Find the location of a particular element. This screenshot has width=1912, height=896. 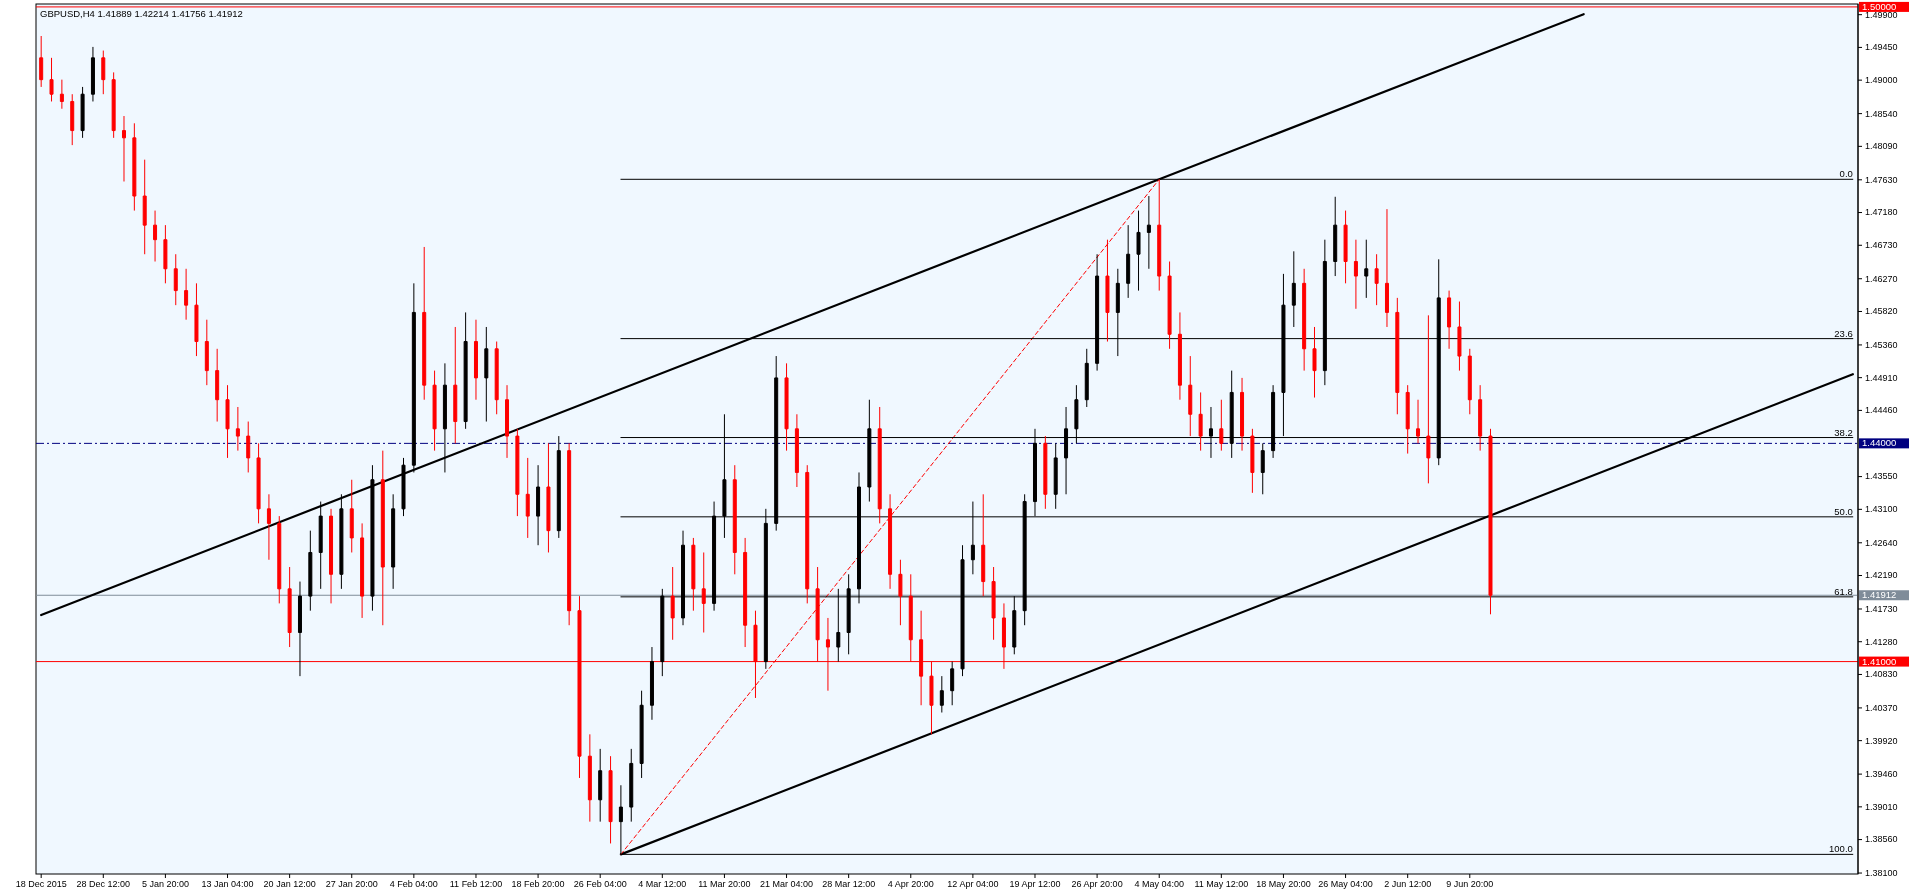

y-tick-label: 1.49900 is located at coordinates (1881, 14).